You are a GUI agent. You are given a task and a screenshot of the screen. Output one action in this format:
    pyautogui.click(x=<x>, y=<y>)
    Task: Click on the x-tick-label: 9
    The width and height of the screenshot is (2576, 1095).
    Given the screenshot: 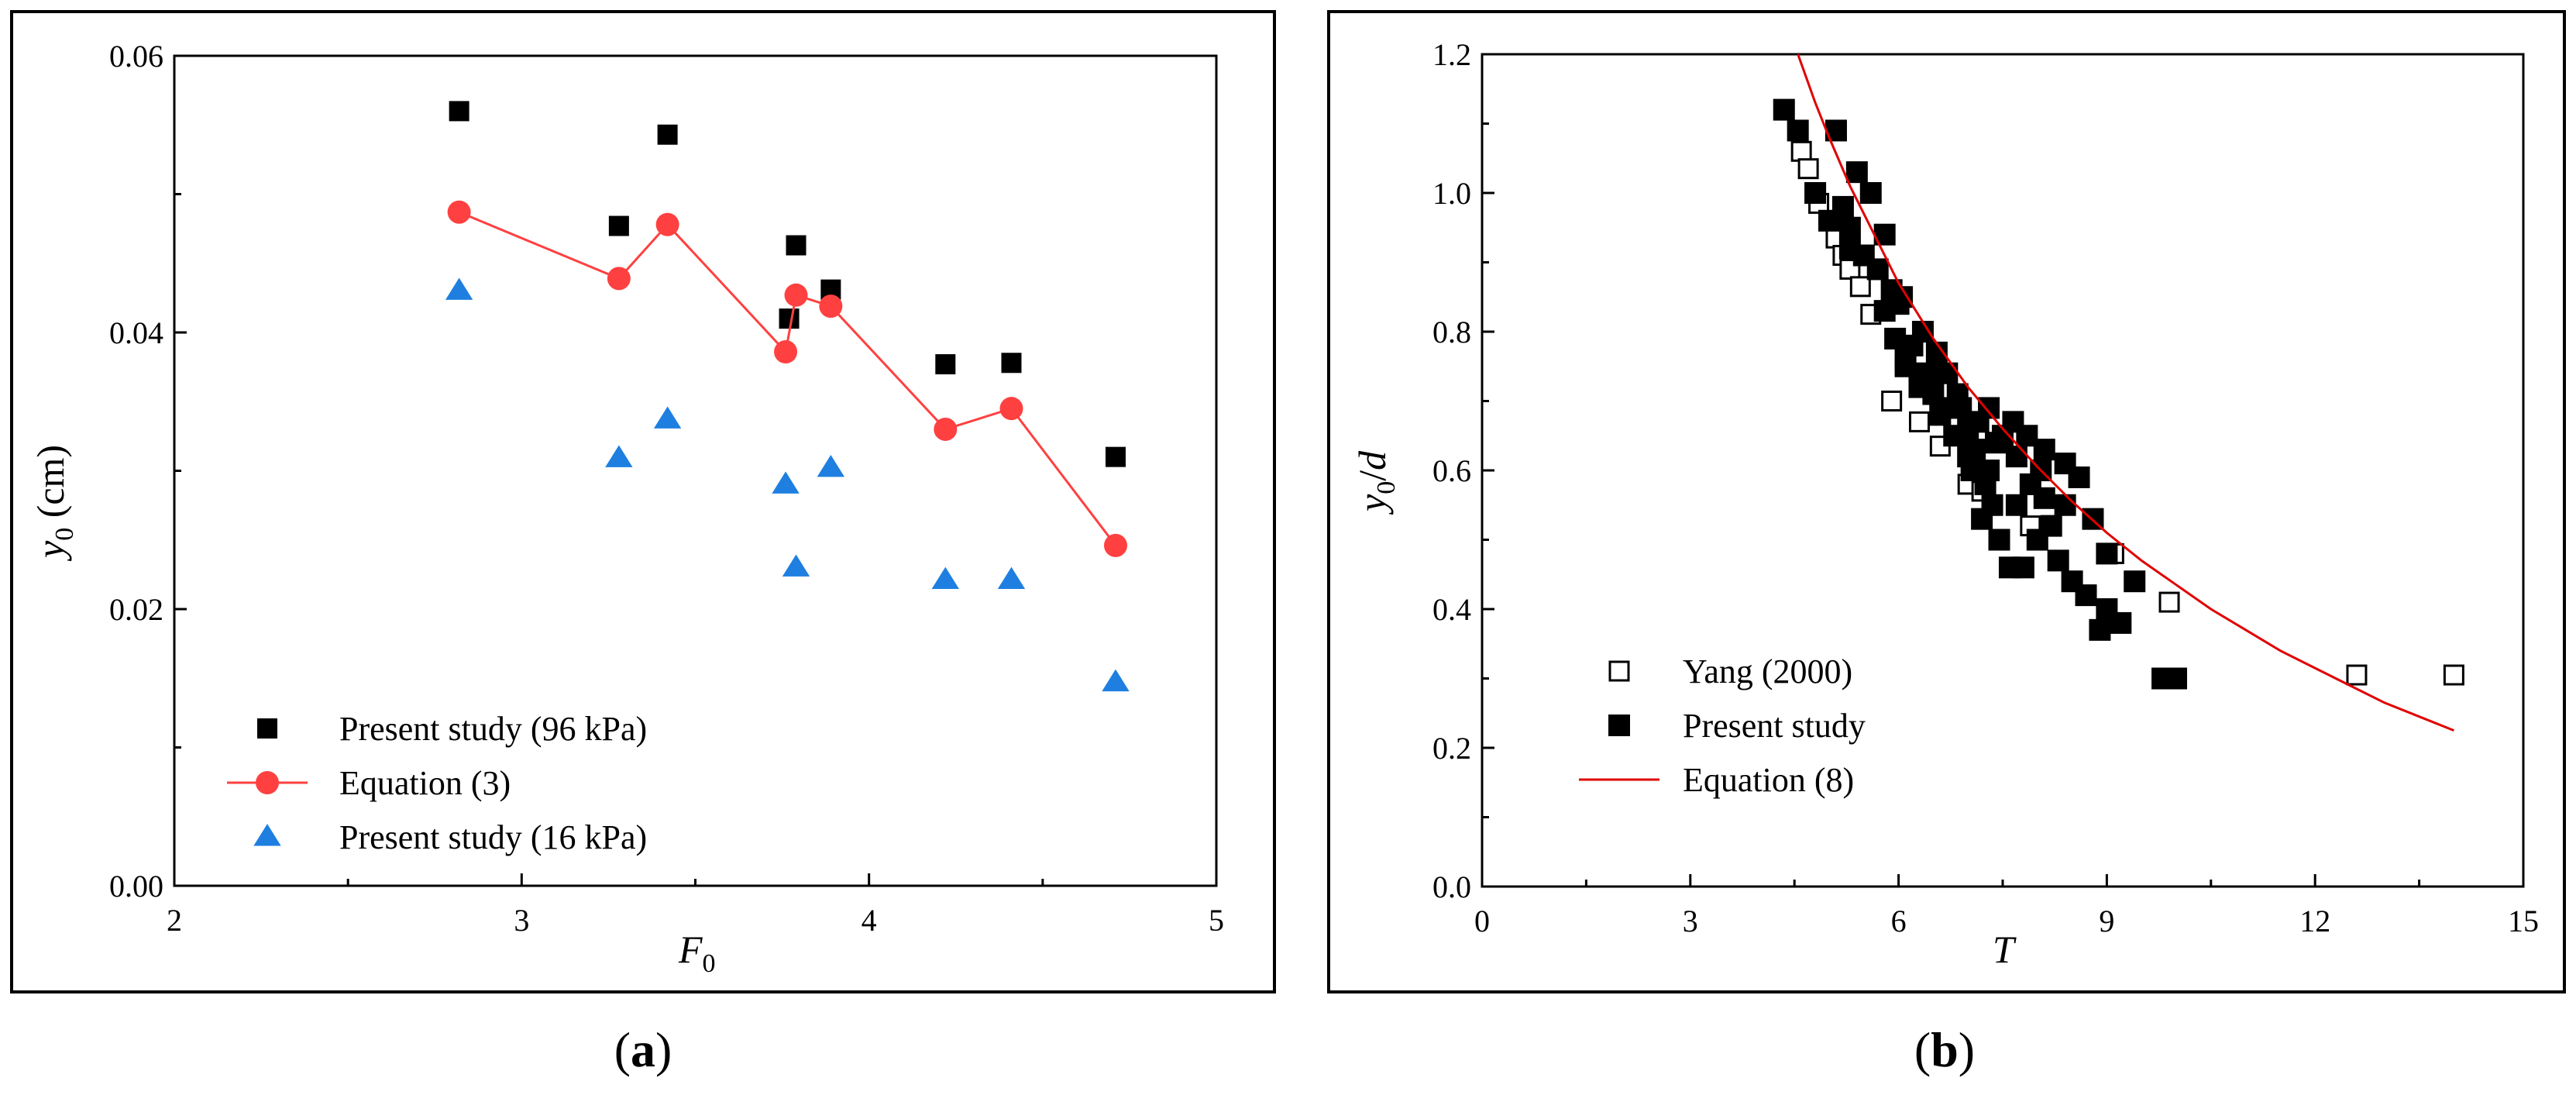 What is the action you would take?
    pyautogui.click(x=2106, y=921)
    